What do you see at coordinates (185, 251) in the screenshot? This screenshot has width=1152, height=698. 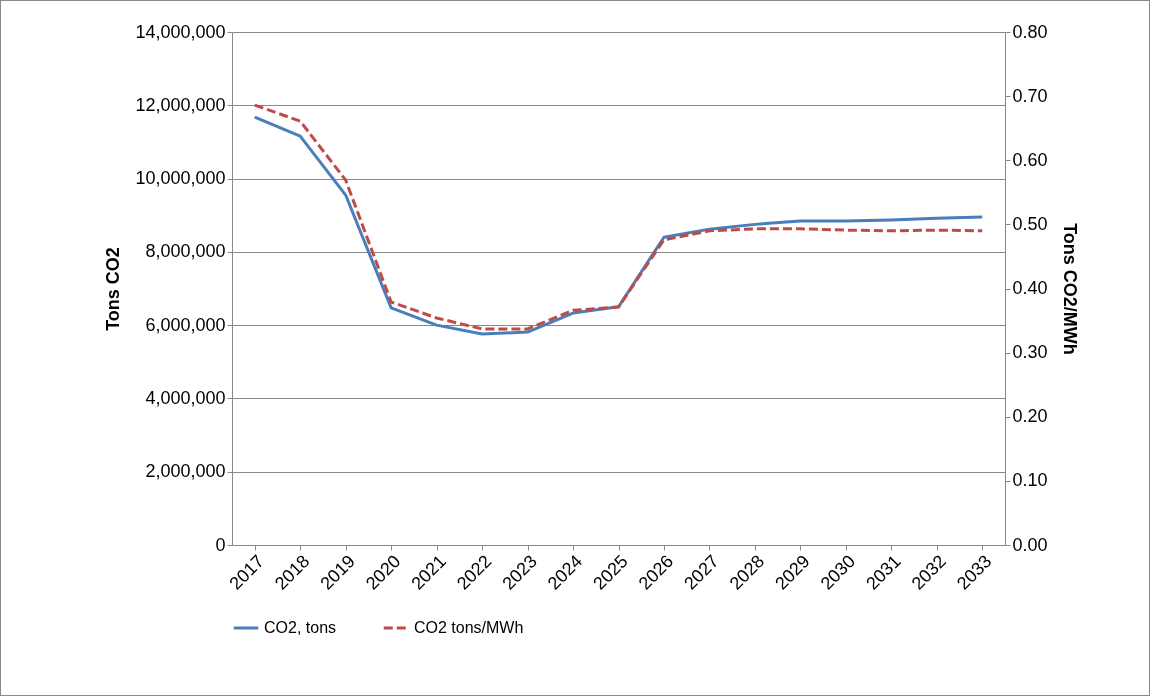 I see `y-tick-label: 8,000,000` at bounding box center [185, 251].